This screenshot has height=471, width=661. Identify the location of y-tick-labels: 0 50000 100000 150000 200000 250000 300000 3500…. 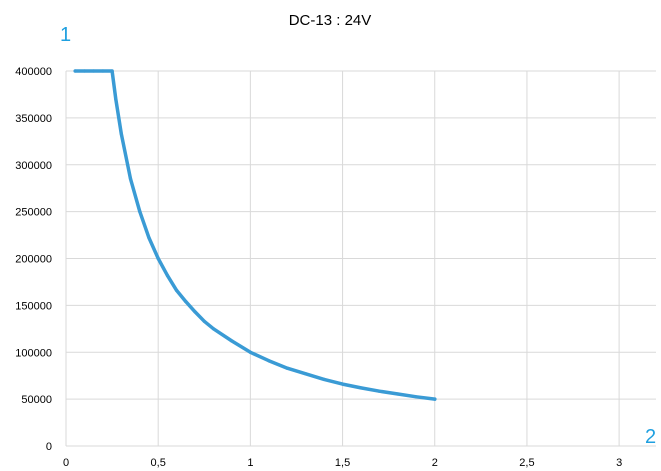
(33, 259).